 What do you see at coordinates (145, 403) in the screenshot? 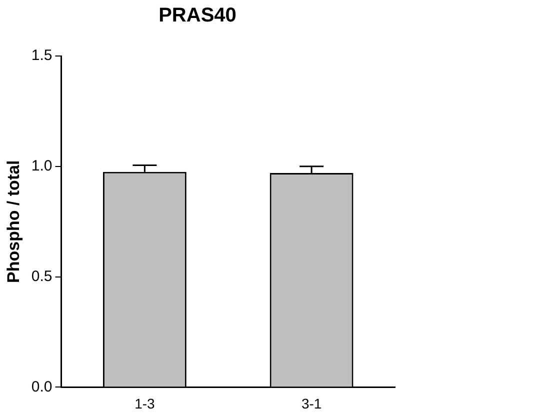
I see `x-tick-label: 1-3` at bounding box center [145, 403].